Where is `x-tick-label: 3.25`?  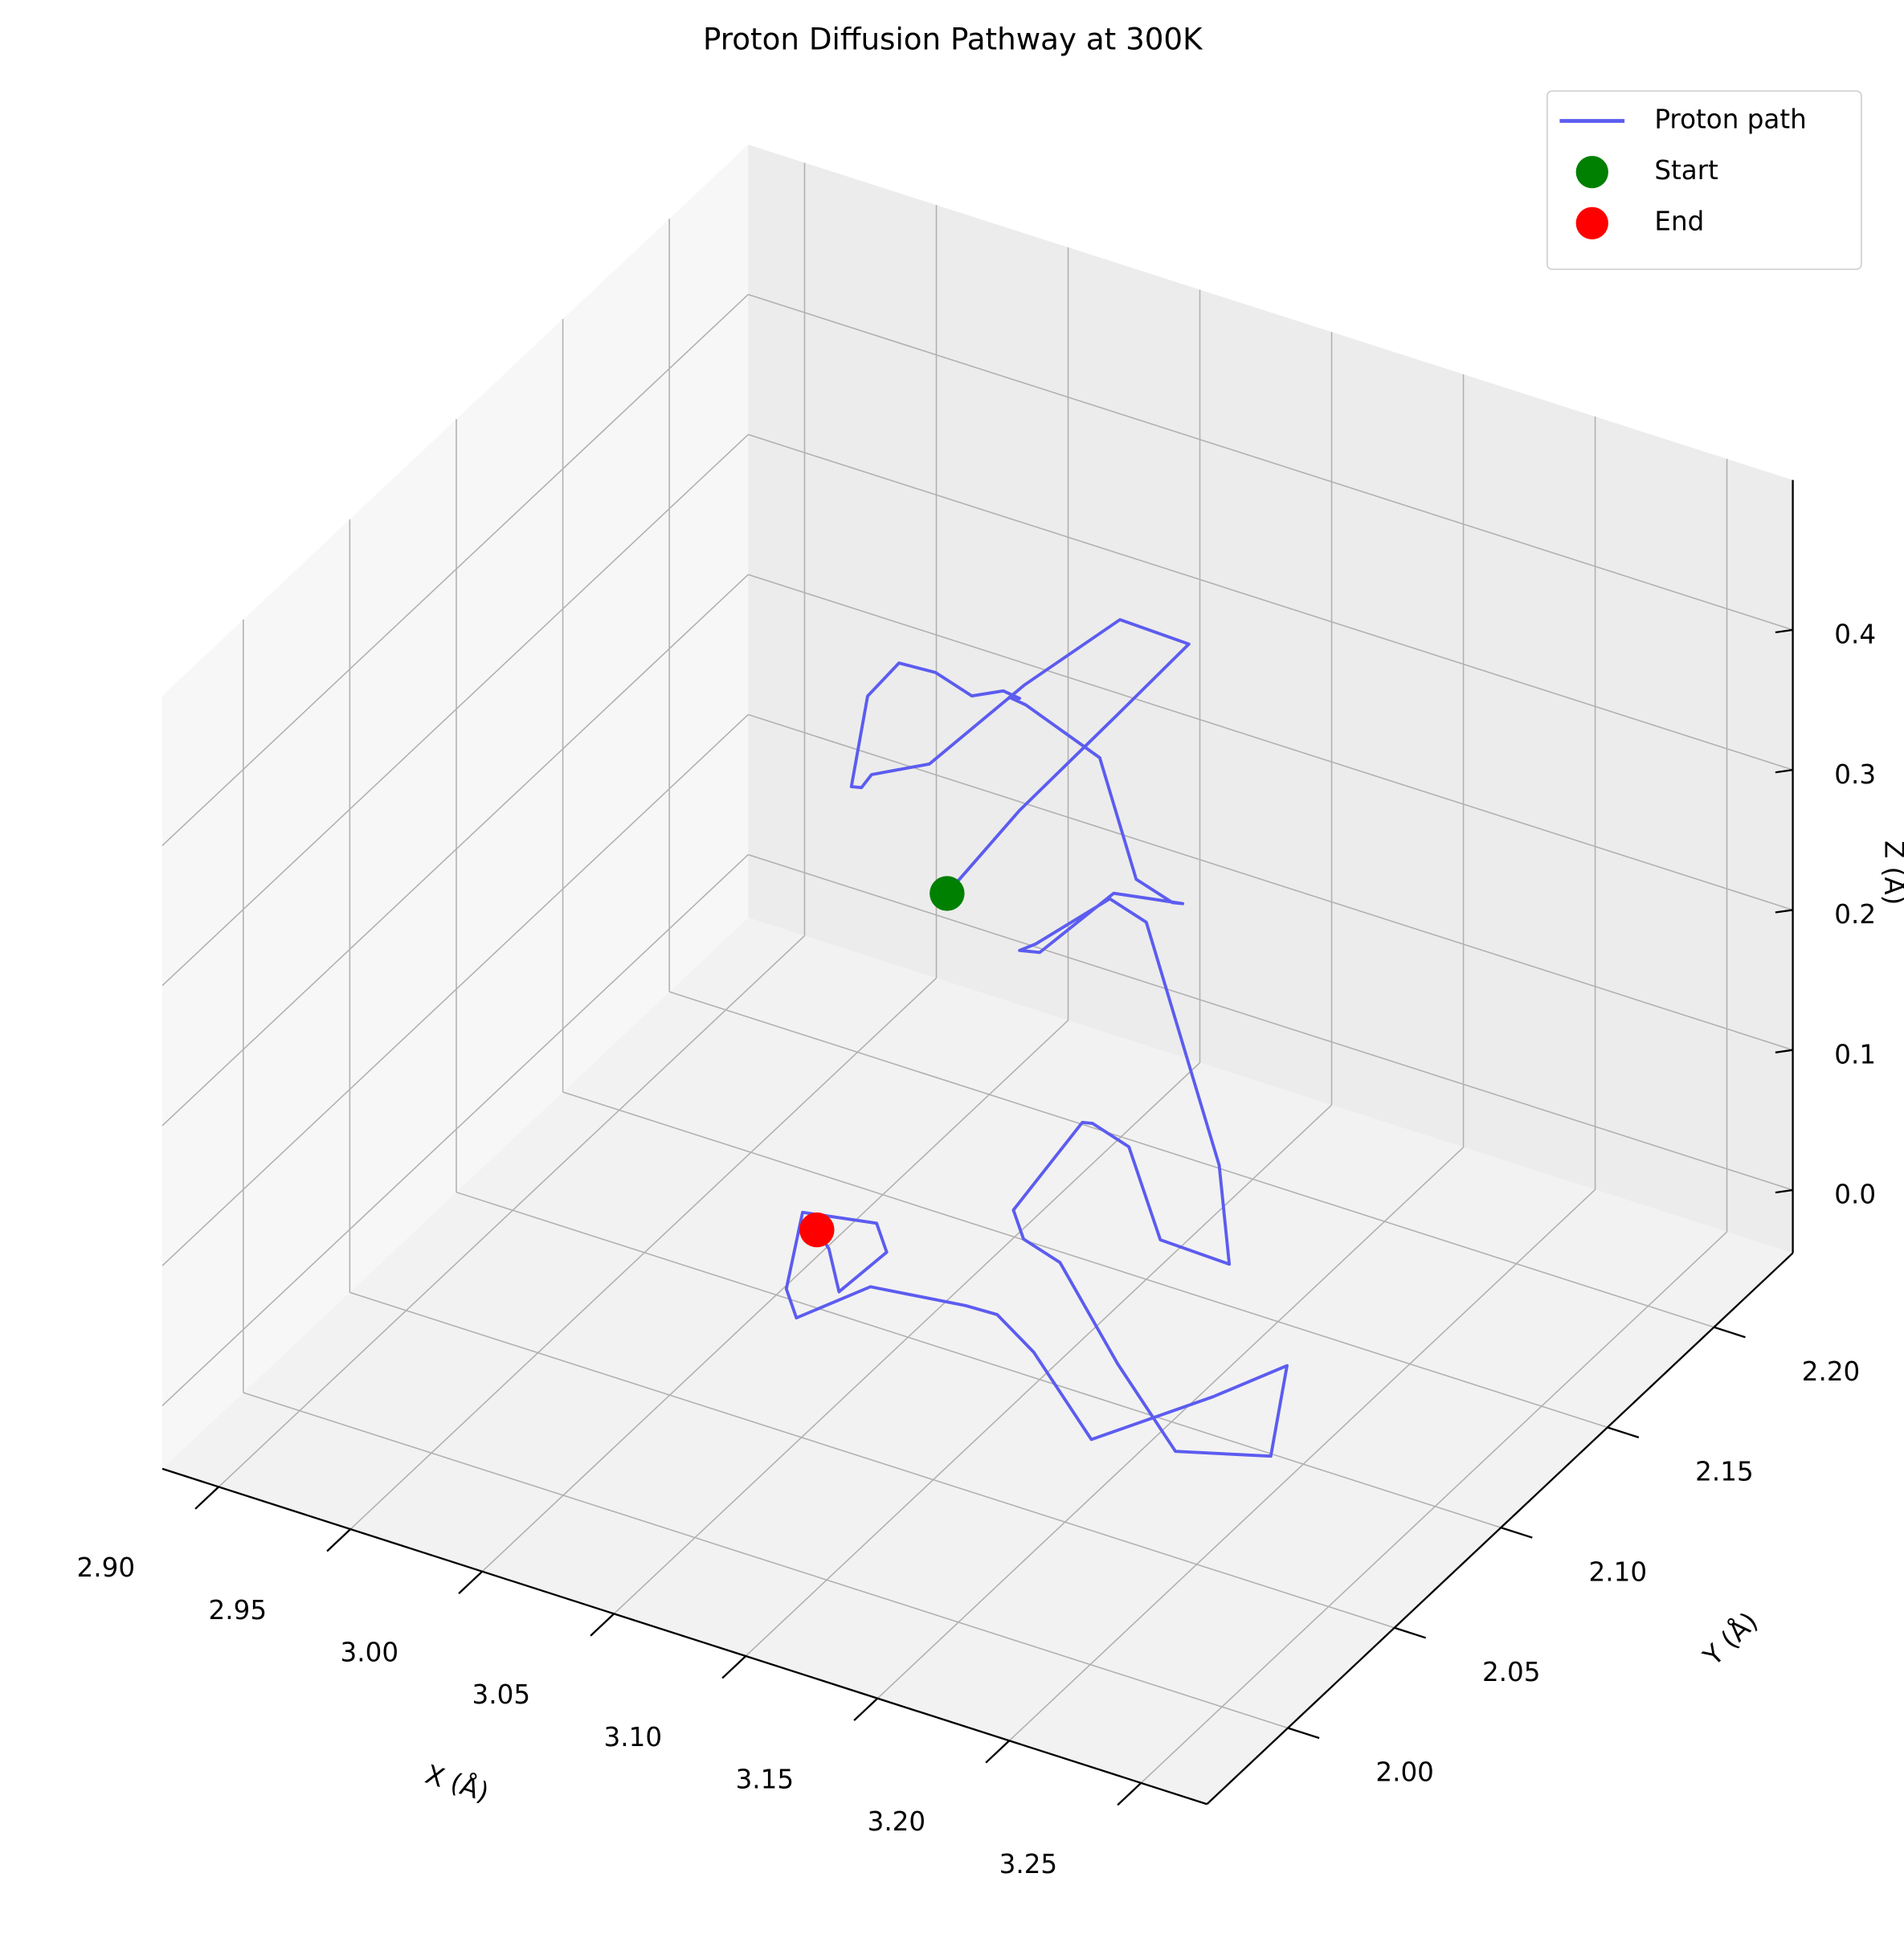
x-tick-label: 3.25 is located at coordinates (1028, 1864).